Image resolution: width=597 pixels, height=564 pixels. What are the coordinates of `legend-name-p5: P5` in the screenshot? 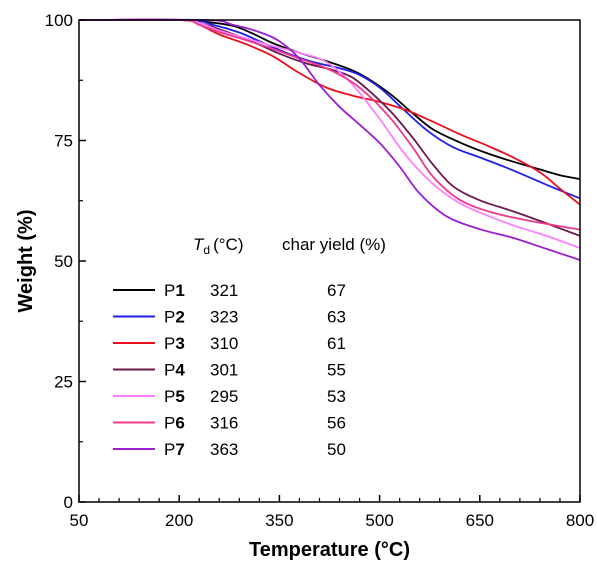 It's located at (174, 396).